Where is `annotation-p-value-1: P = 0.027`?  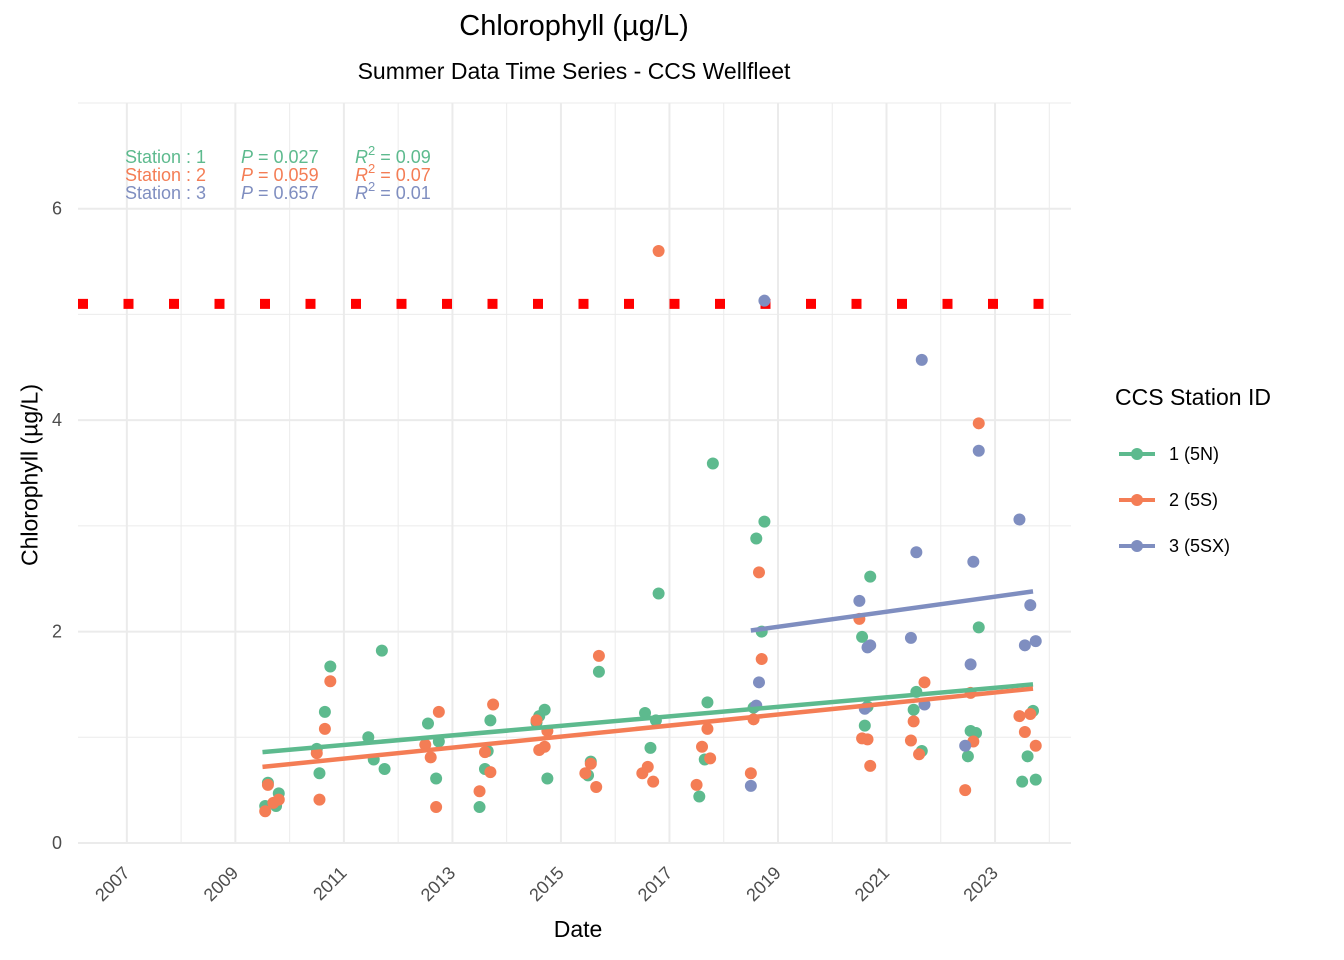 annotation-p-value-1: P = 0.027 is located at coordinates (280, 157).